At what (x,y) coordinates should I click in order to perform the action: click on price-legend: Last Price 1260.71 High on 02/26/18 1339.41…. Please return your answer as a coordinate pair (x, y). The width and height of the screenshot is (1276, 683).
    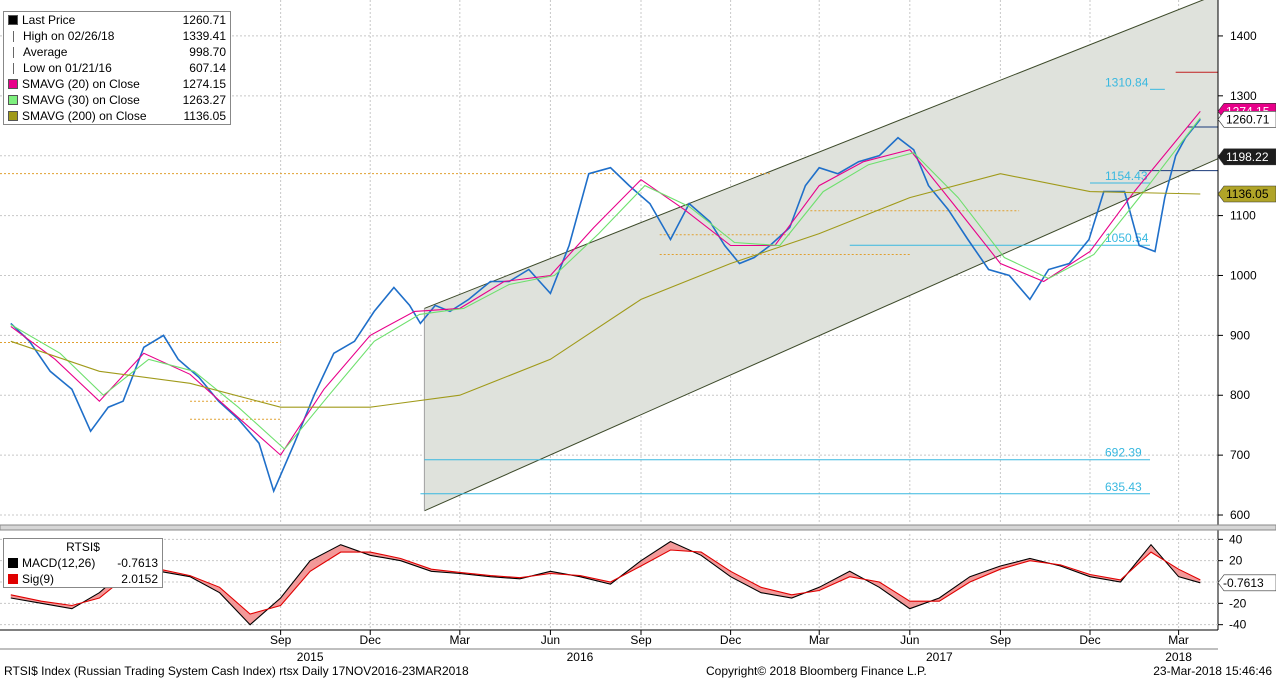
    Looking at the image, I should click on (117, 68).